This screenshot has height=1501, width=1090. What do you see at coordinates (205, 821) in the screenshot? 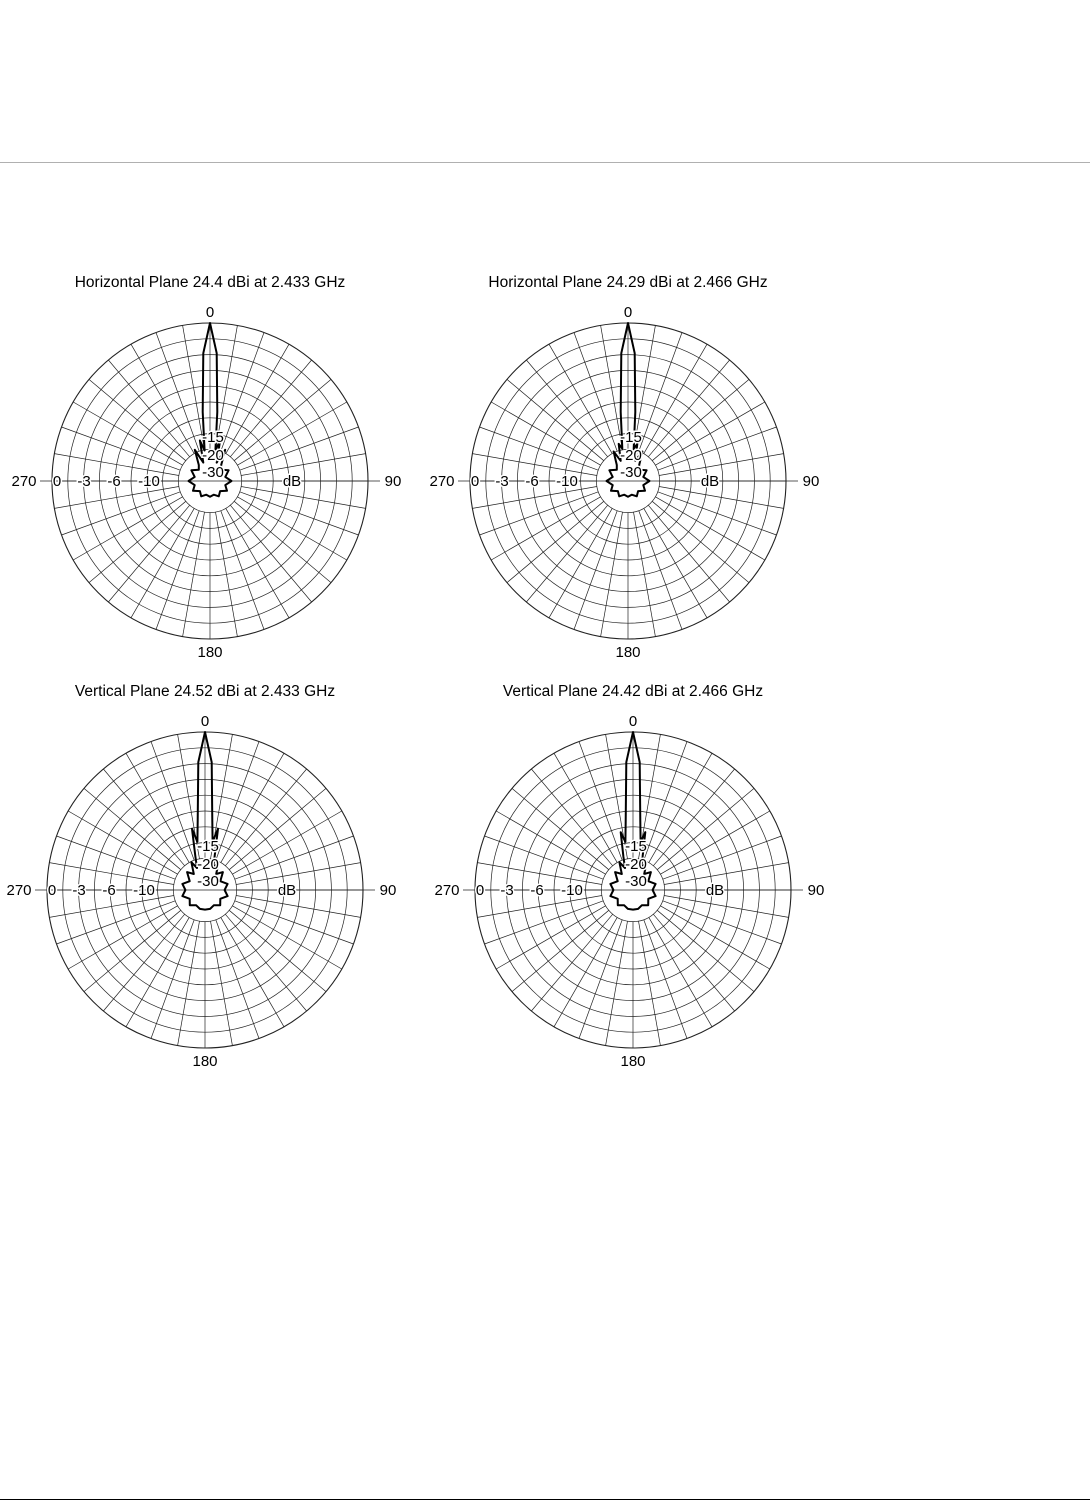
I see `radiation-pattern-trace` at bounding box center [205, 821].